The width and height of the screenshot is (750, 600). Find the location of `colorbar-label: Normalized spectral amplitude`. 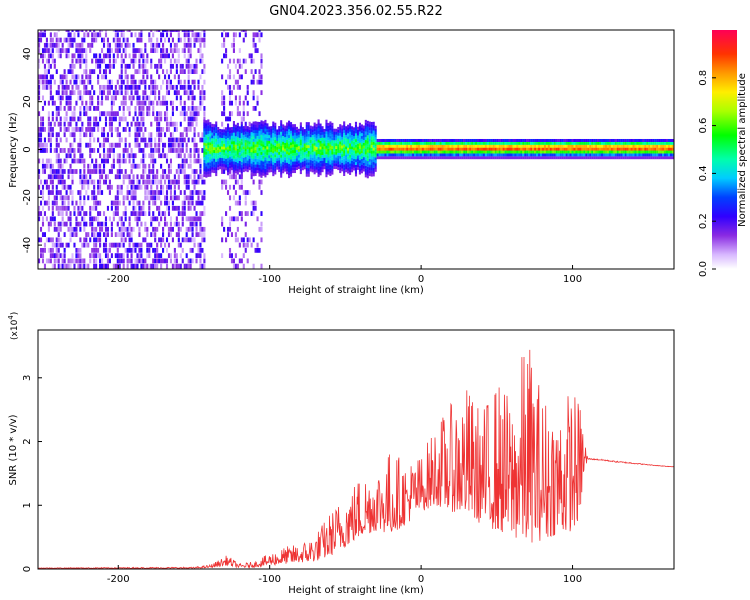

colorbar-label: Normalized spectral amplitude is located at coordinates (742, 150).